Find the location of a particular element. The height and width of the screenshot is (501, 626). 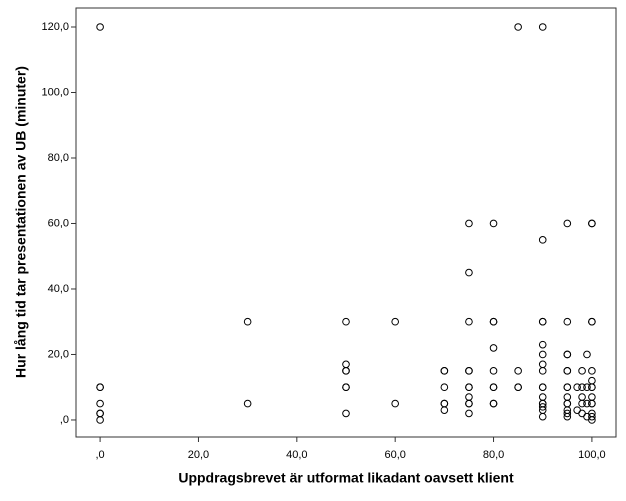

y-tick-label: 20,0 is located at coordinates (58, 354).